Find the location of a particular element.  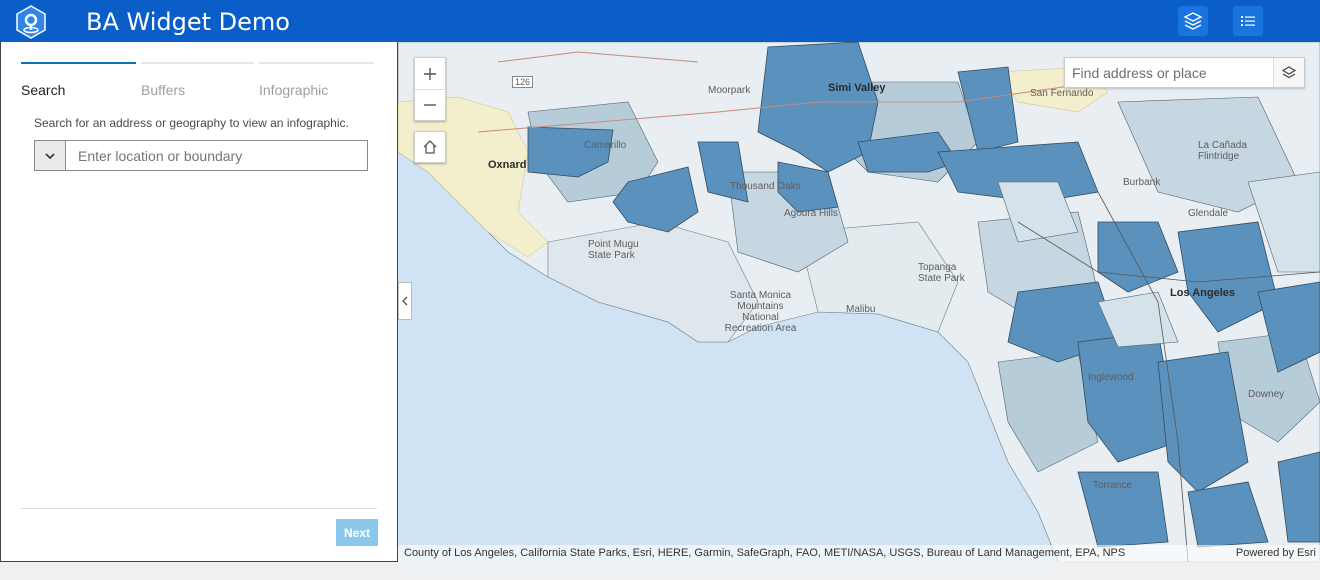

chevron-down-icon is located at coordinates (50, 155).